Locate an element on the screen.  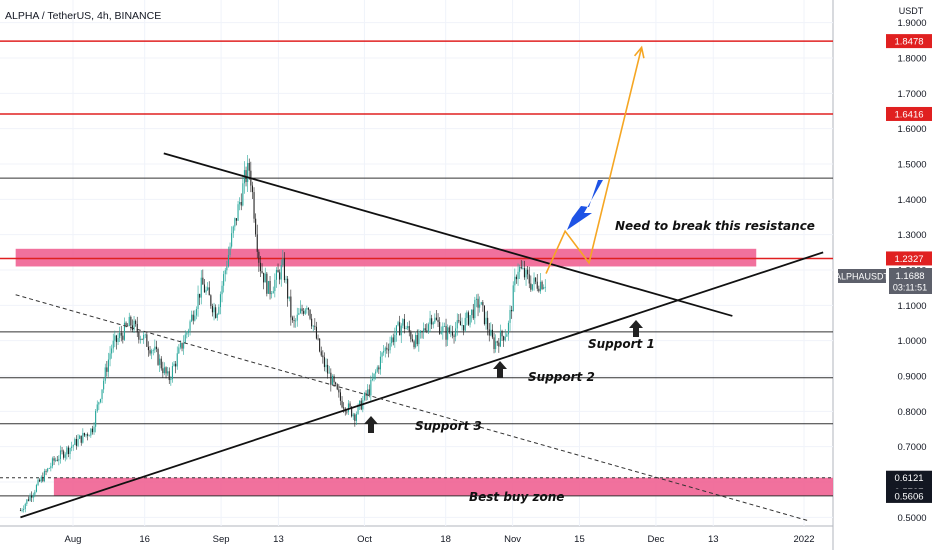
symbol-badge-text: ALPHAUSDT is located at coordinates (862, 277).